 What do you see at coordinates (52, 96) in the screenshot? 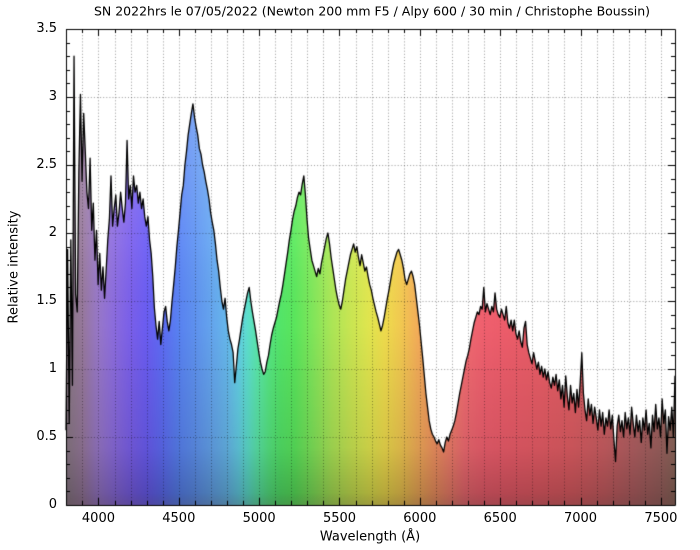
I see `y-tick-label: 3` at bounding box center [52, 96].